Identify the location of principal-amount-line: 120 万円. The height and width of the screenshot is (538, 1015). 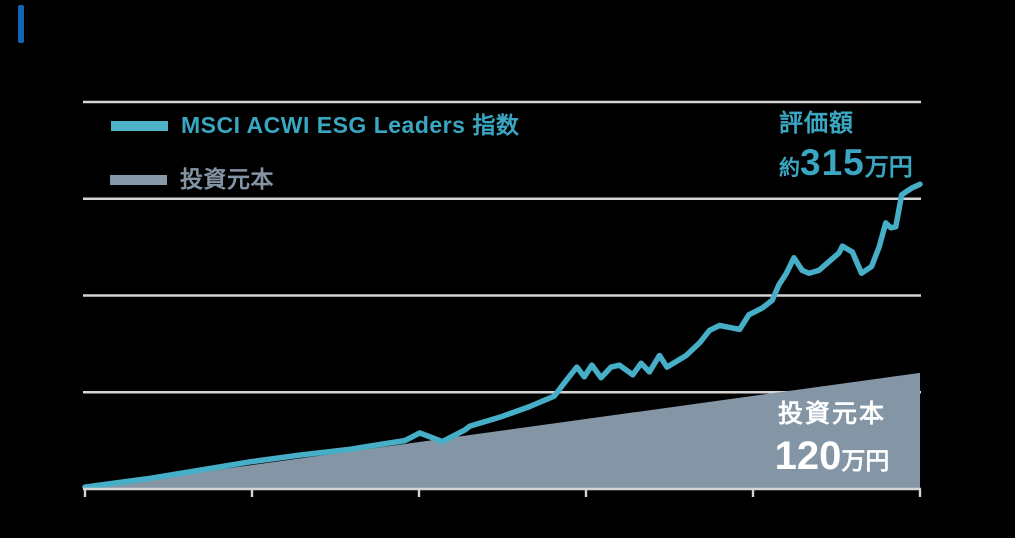
(832, 456).